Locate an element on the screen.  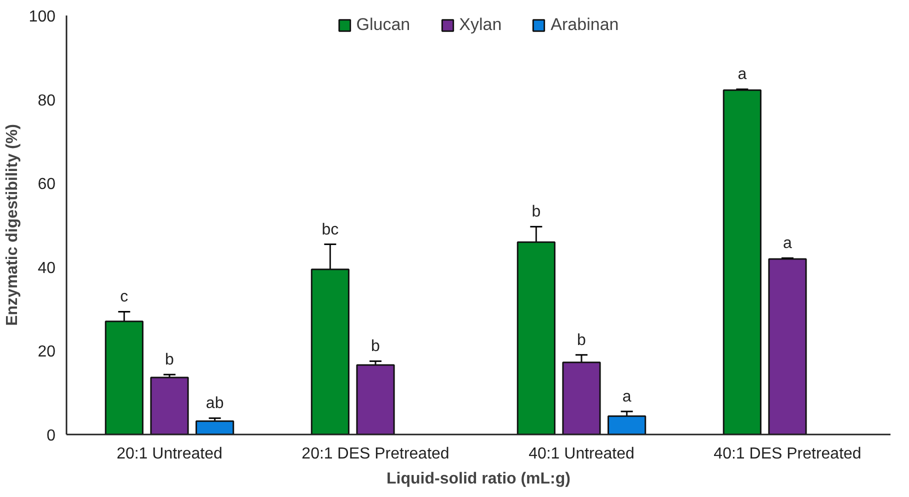
legend-label: Xylan is located at coordinates (480, 25).